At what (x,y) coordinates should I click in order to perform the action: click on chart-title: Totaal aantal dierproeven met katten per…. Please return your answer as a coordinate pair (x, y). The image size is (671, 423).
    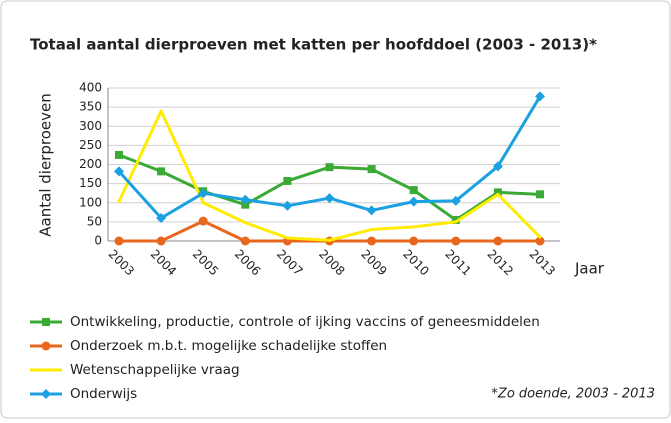
    Looking at the image, I should click on (313, 45).